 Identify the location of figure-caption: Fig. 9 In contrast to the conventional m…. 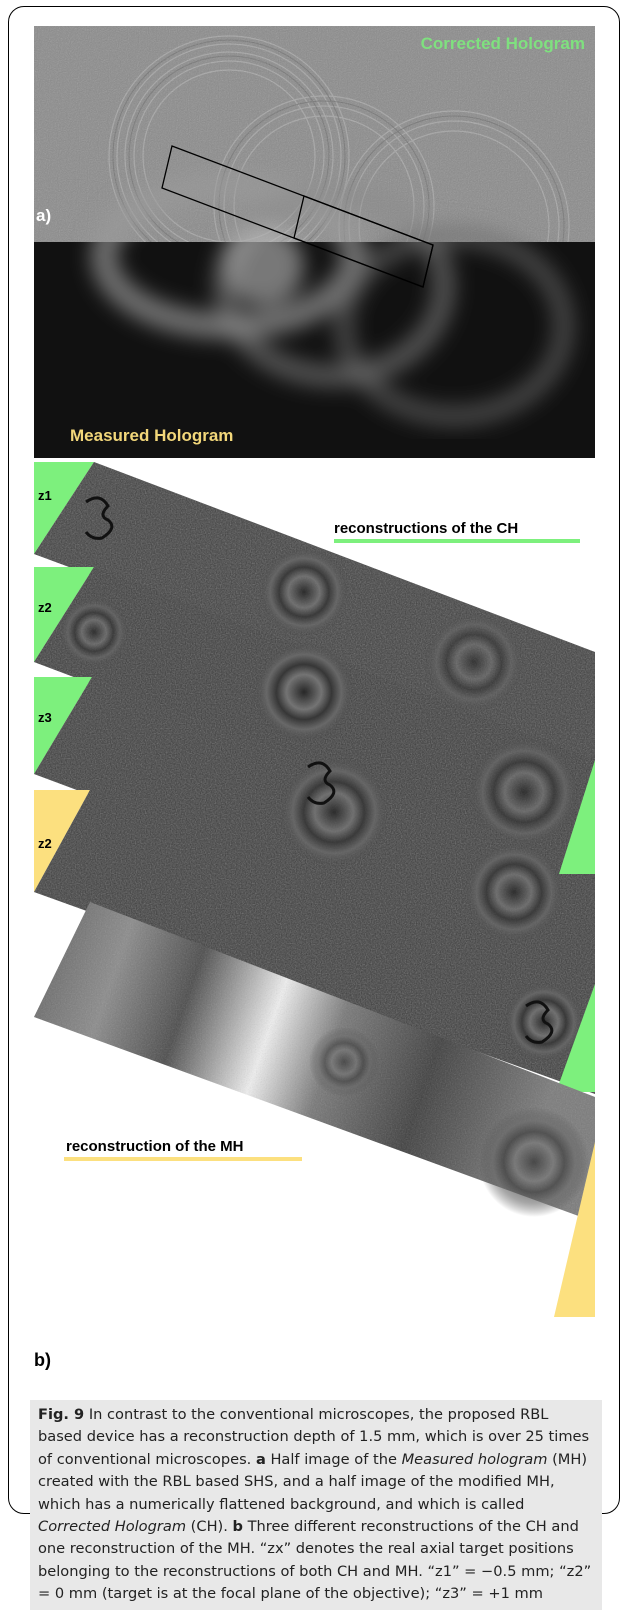
(316, 1505).